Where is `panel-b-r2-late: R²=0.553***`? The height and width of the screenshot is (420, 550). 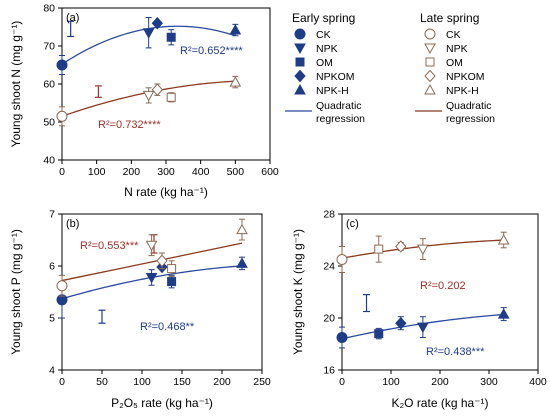
panel-b-r2-late: R²=0.553*** is located at coordinates (109, 246).